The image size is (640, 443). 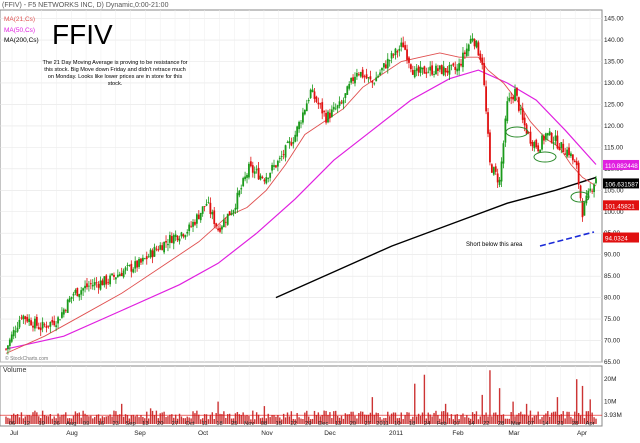 I want to click on x-tick-label: 19, so click(x=41, y=424).